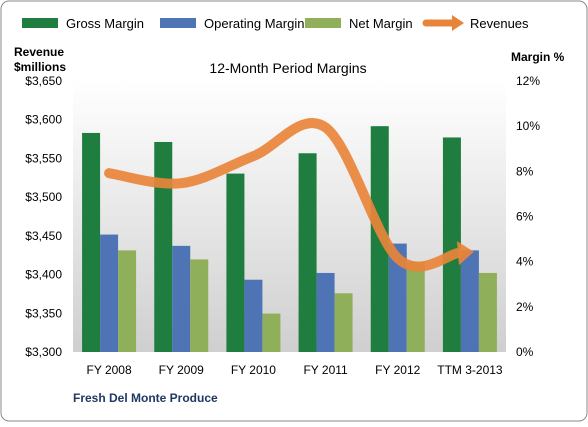  What do you see at coordinates (325, 370) in the screenshot?
I see `category-label: FY 2011` at bounding box center [325, 370].